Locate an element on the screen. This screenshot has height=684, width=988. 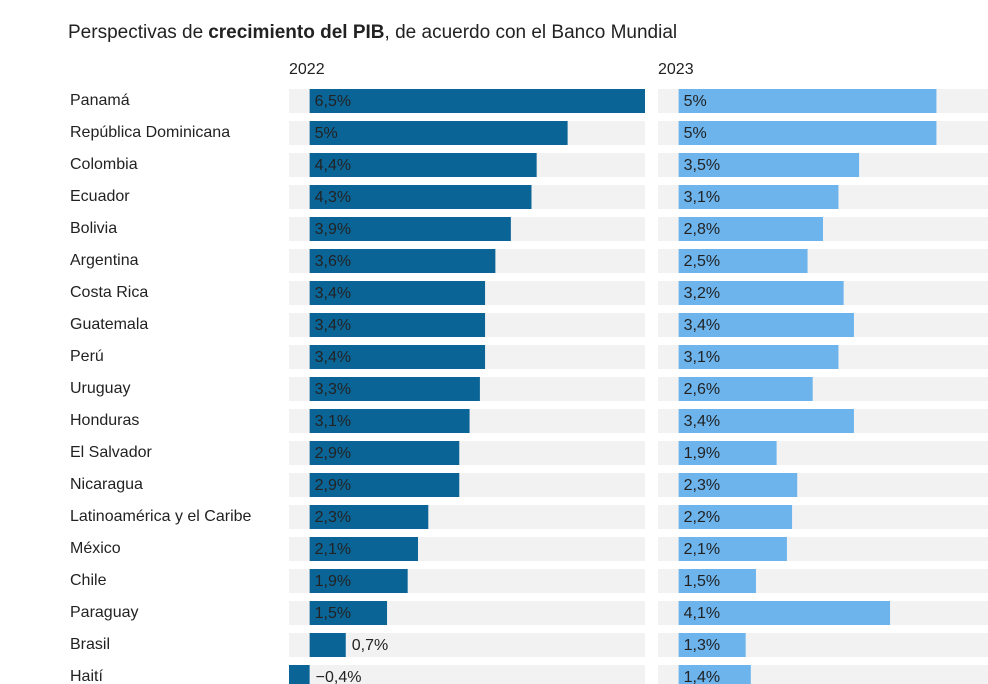
category-label: Bolivia is located at coordinates (93, 228).